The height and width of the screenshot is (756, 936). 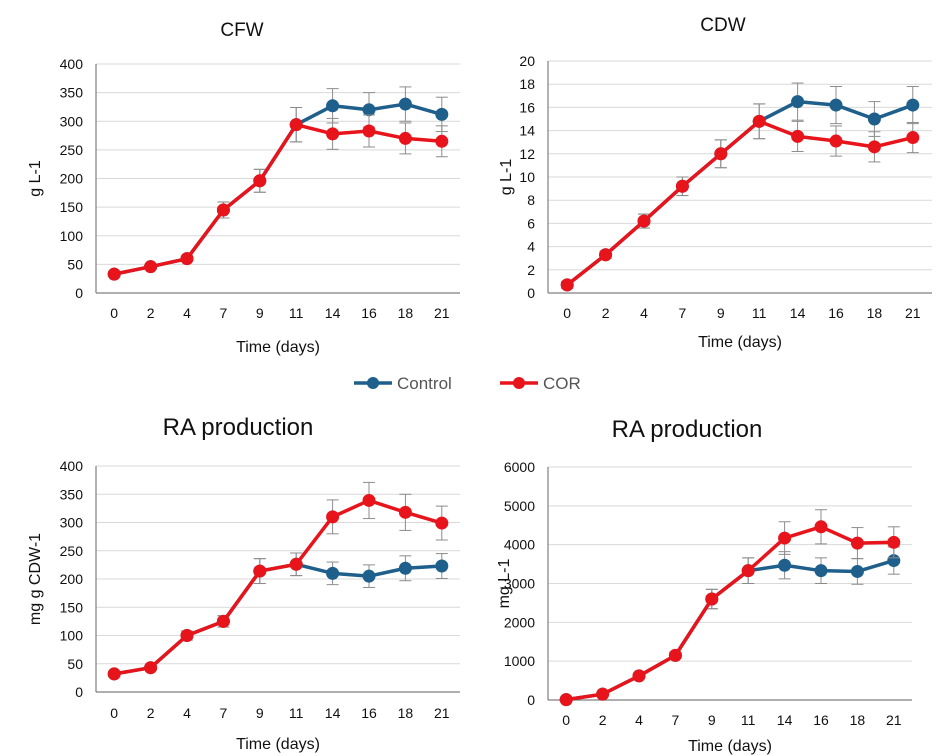 I want to click on y-axis-label: mg L-1, so click(x=504, y=584).